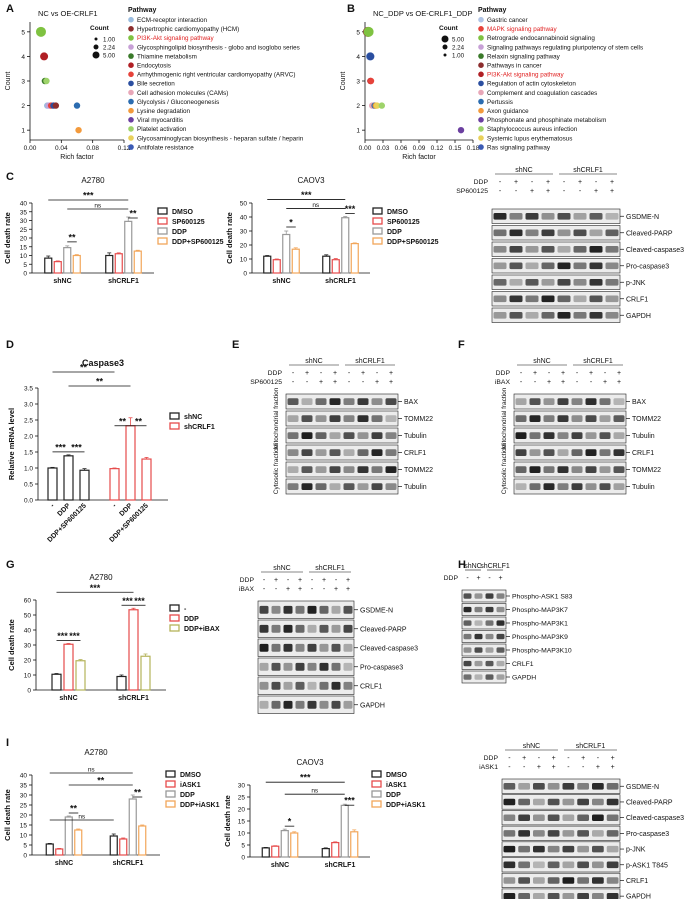  I want to click on significance-label: **, so click(100, 382).